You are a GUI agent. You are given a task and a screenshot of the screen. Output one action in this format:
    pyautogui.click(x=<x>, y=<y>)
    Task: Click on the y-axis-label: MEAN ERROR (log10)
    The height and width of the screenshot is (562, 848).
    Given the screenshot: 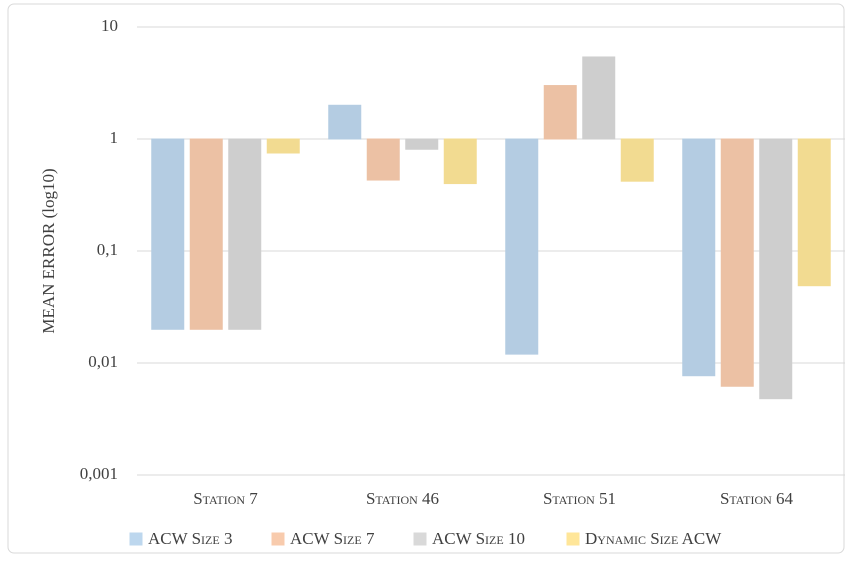 What is the action you would take?
    pyautogui.click(x=48, y=250)
    